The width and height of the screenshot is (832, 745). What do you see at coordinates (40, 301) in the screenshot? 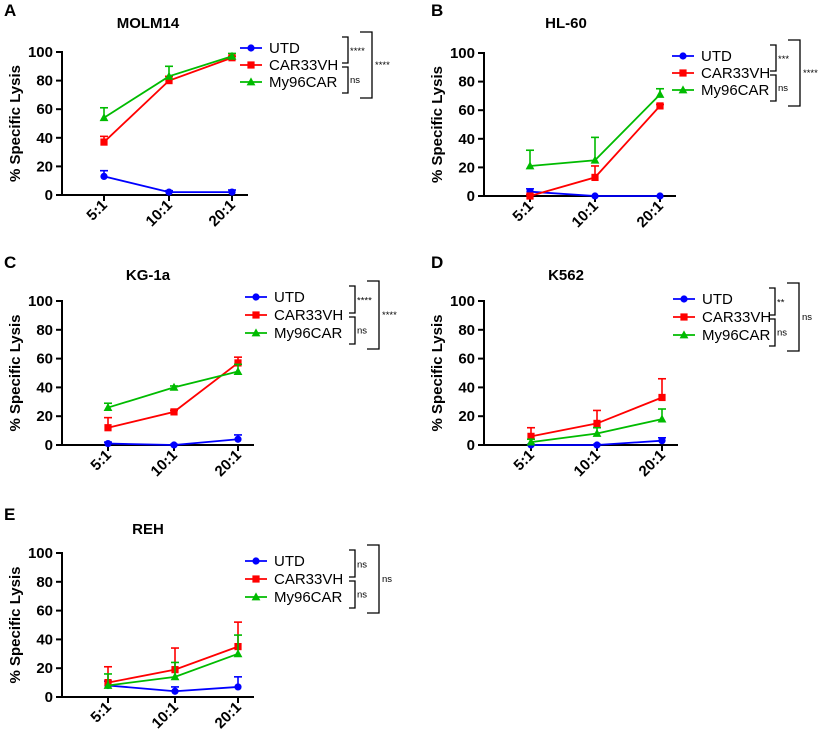
I see `panel-c-ytick-label: 100` at bounding box center [40, 301].